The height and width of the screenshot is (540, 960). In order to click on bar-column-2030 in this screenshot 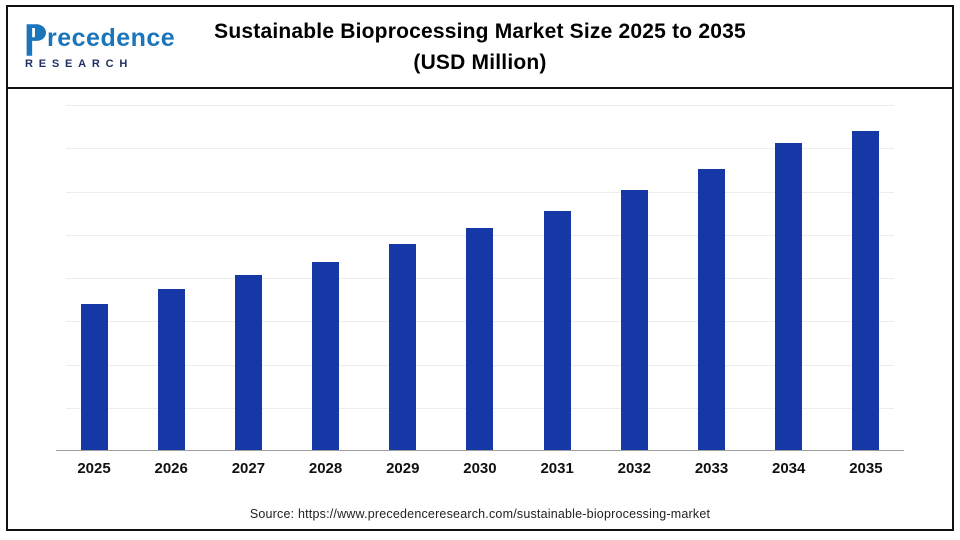, I will do `click(480, 278)`.